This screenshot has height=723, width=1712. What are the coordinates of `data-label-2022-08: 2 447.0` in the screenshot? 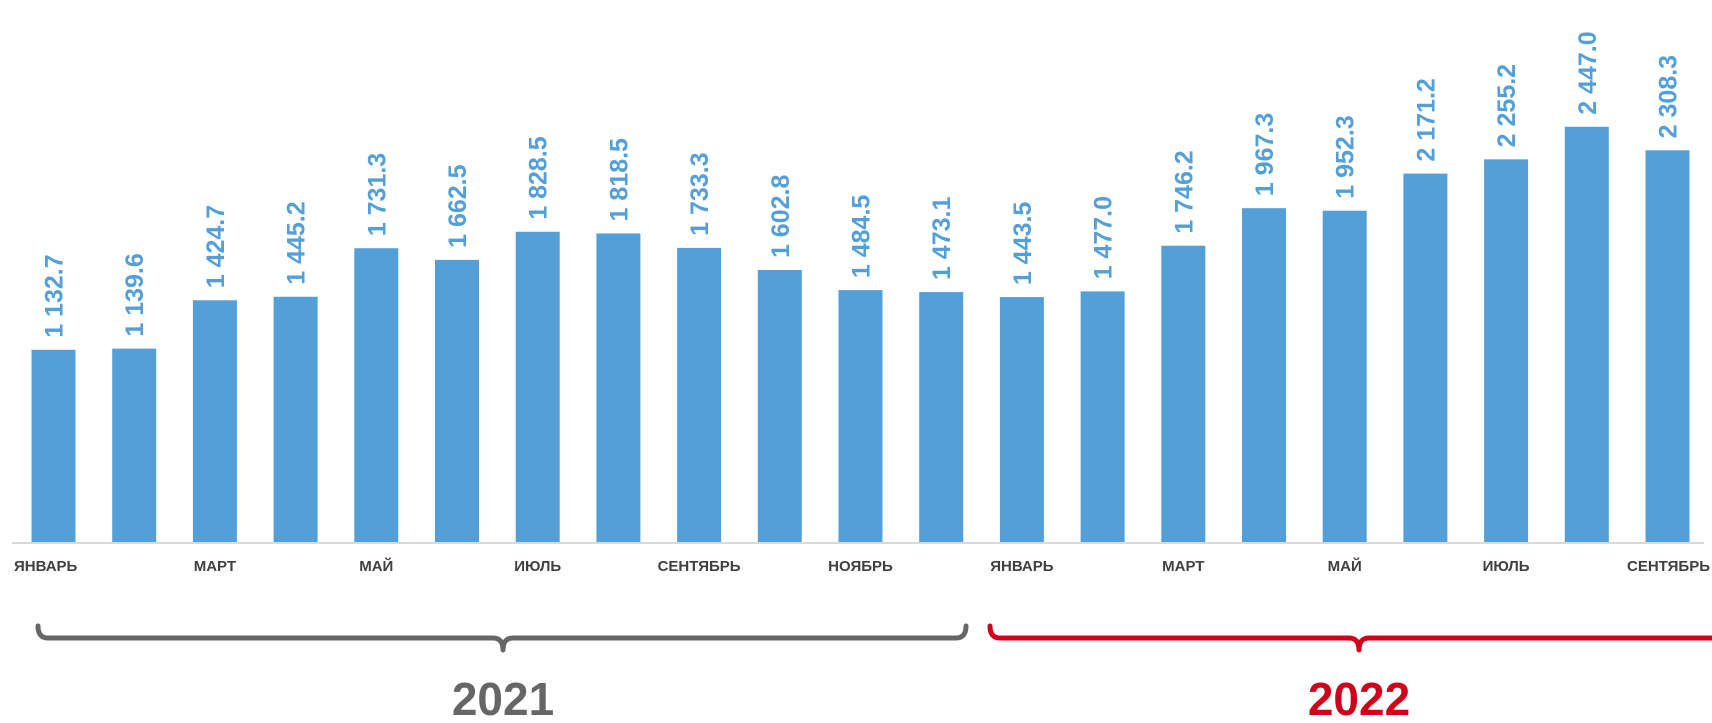 It's located at (1588, 72).